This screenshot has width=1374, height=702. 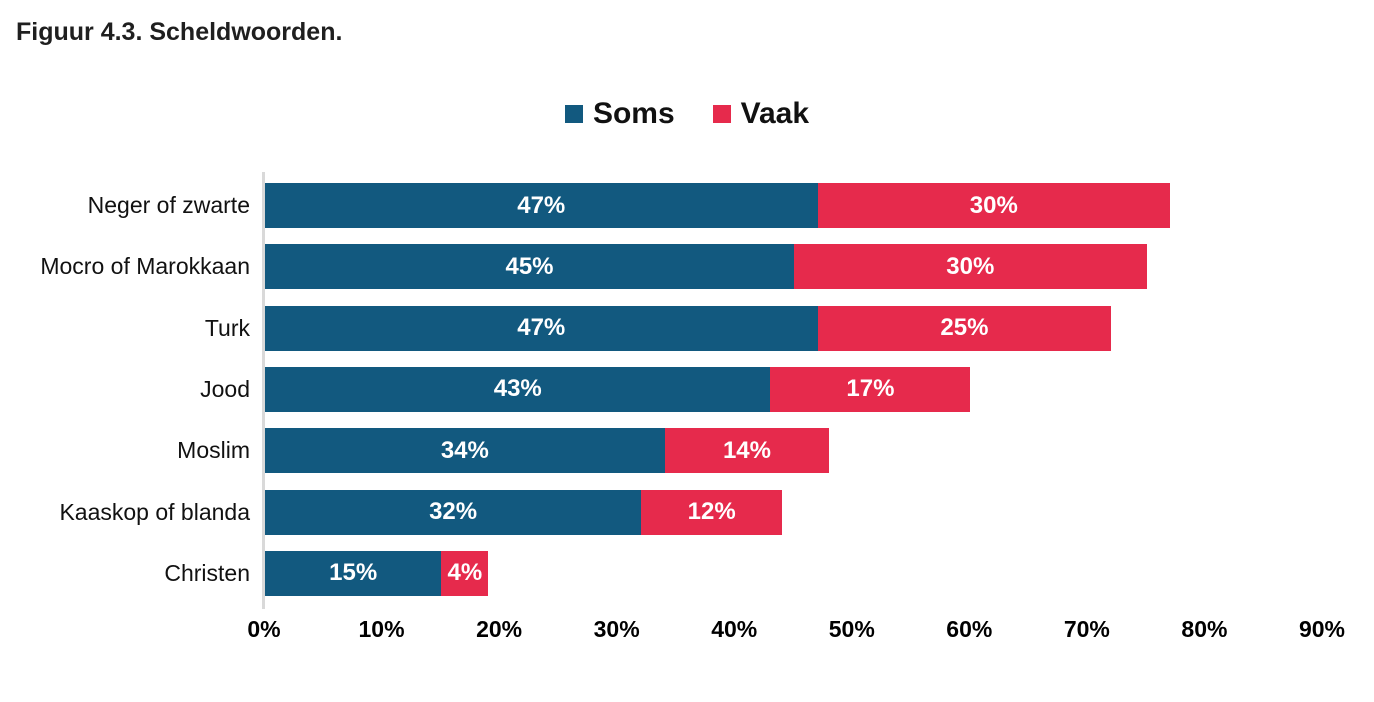 What do you see at coordinates (1204, 629) in the screenshot?
I see `x-tick-label: 80%` at bounding box center [1204, 629].